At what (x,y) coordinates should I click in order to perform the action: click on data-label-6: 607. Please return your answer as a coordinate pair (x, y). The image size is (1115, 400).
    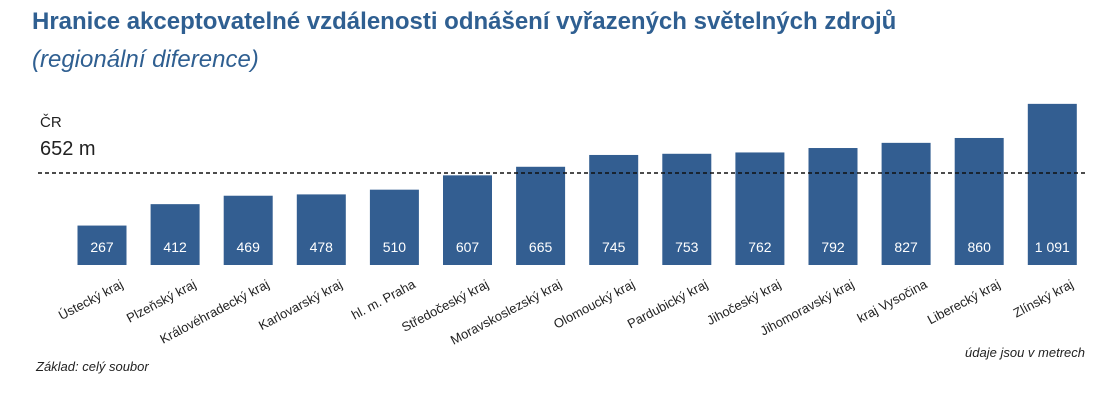
    Looking at the image, I should click on (468, 247).